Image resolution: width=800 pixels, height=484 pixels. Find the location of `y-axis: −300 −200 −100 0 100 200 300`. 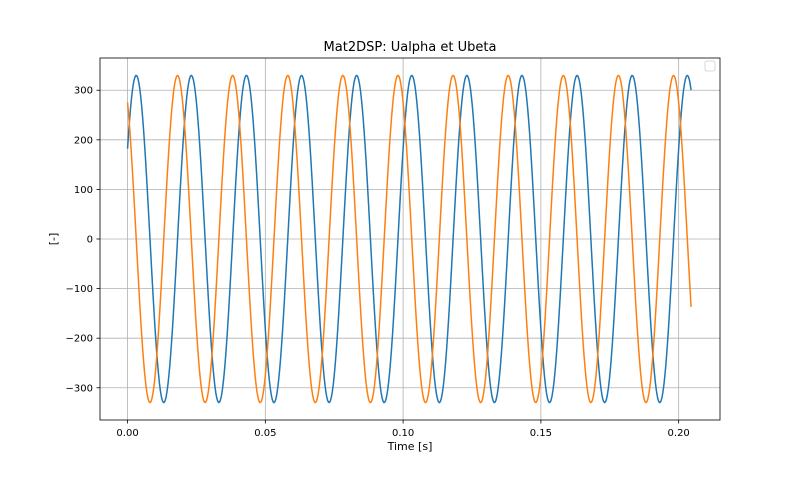

y-axis: −300 −200 −100 0 100 200 300 is located at coordinates (83, 240).